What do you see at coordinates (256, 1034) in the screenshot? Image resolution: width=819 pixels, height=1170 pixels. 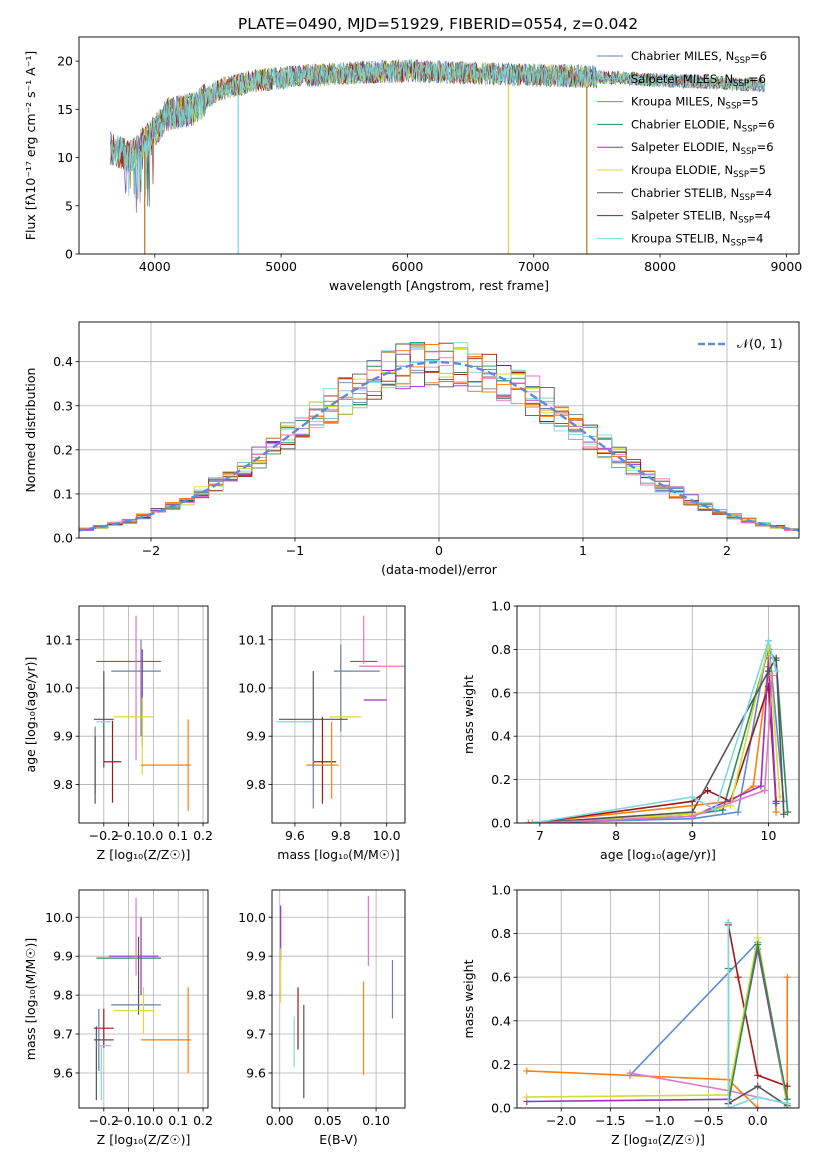 I see `y-tick-label: 9.7` at bounding box center [256, 1034].